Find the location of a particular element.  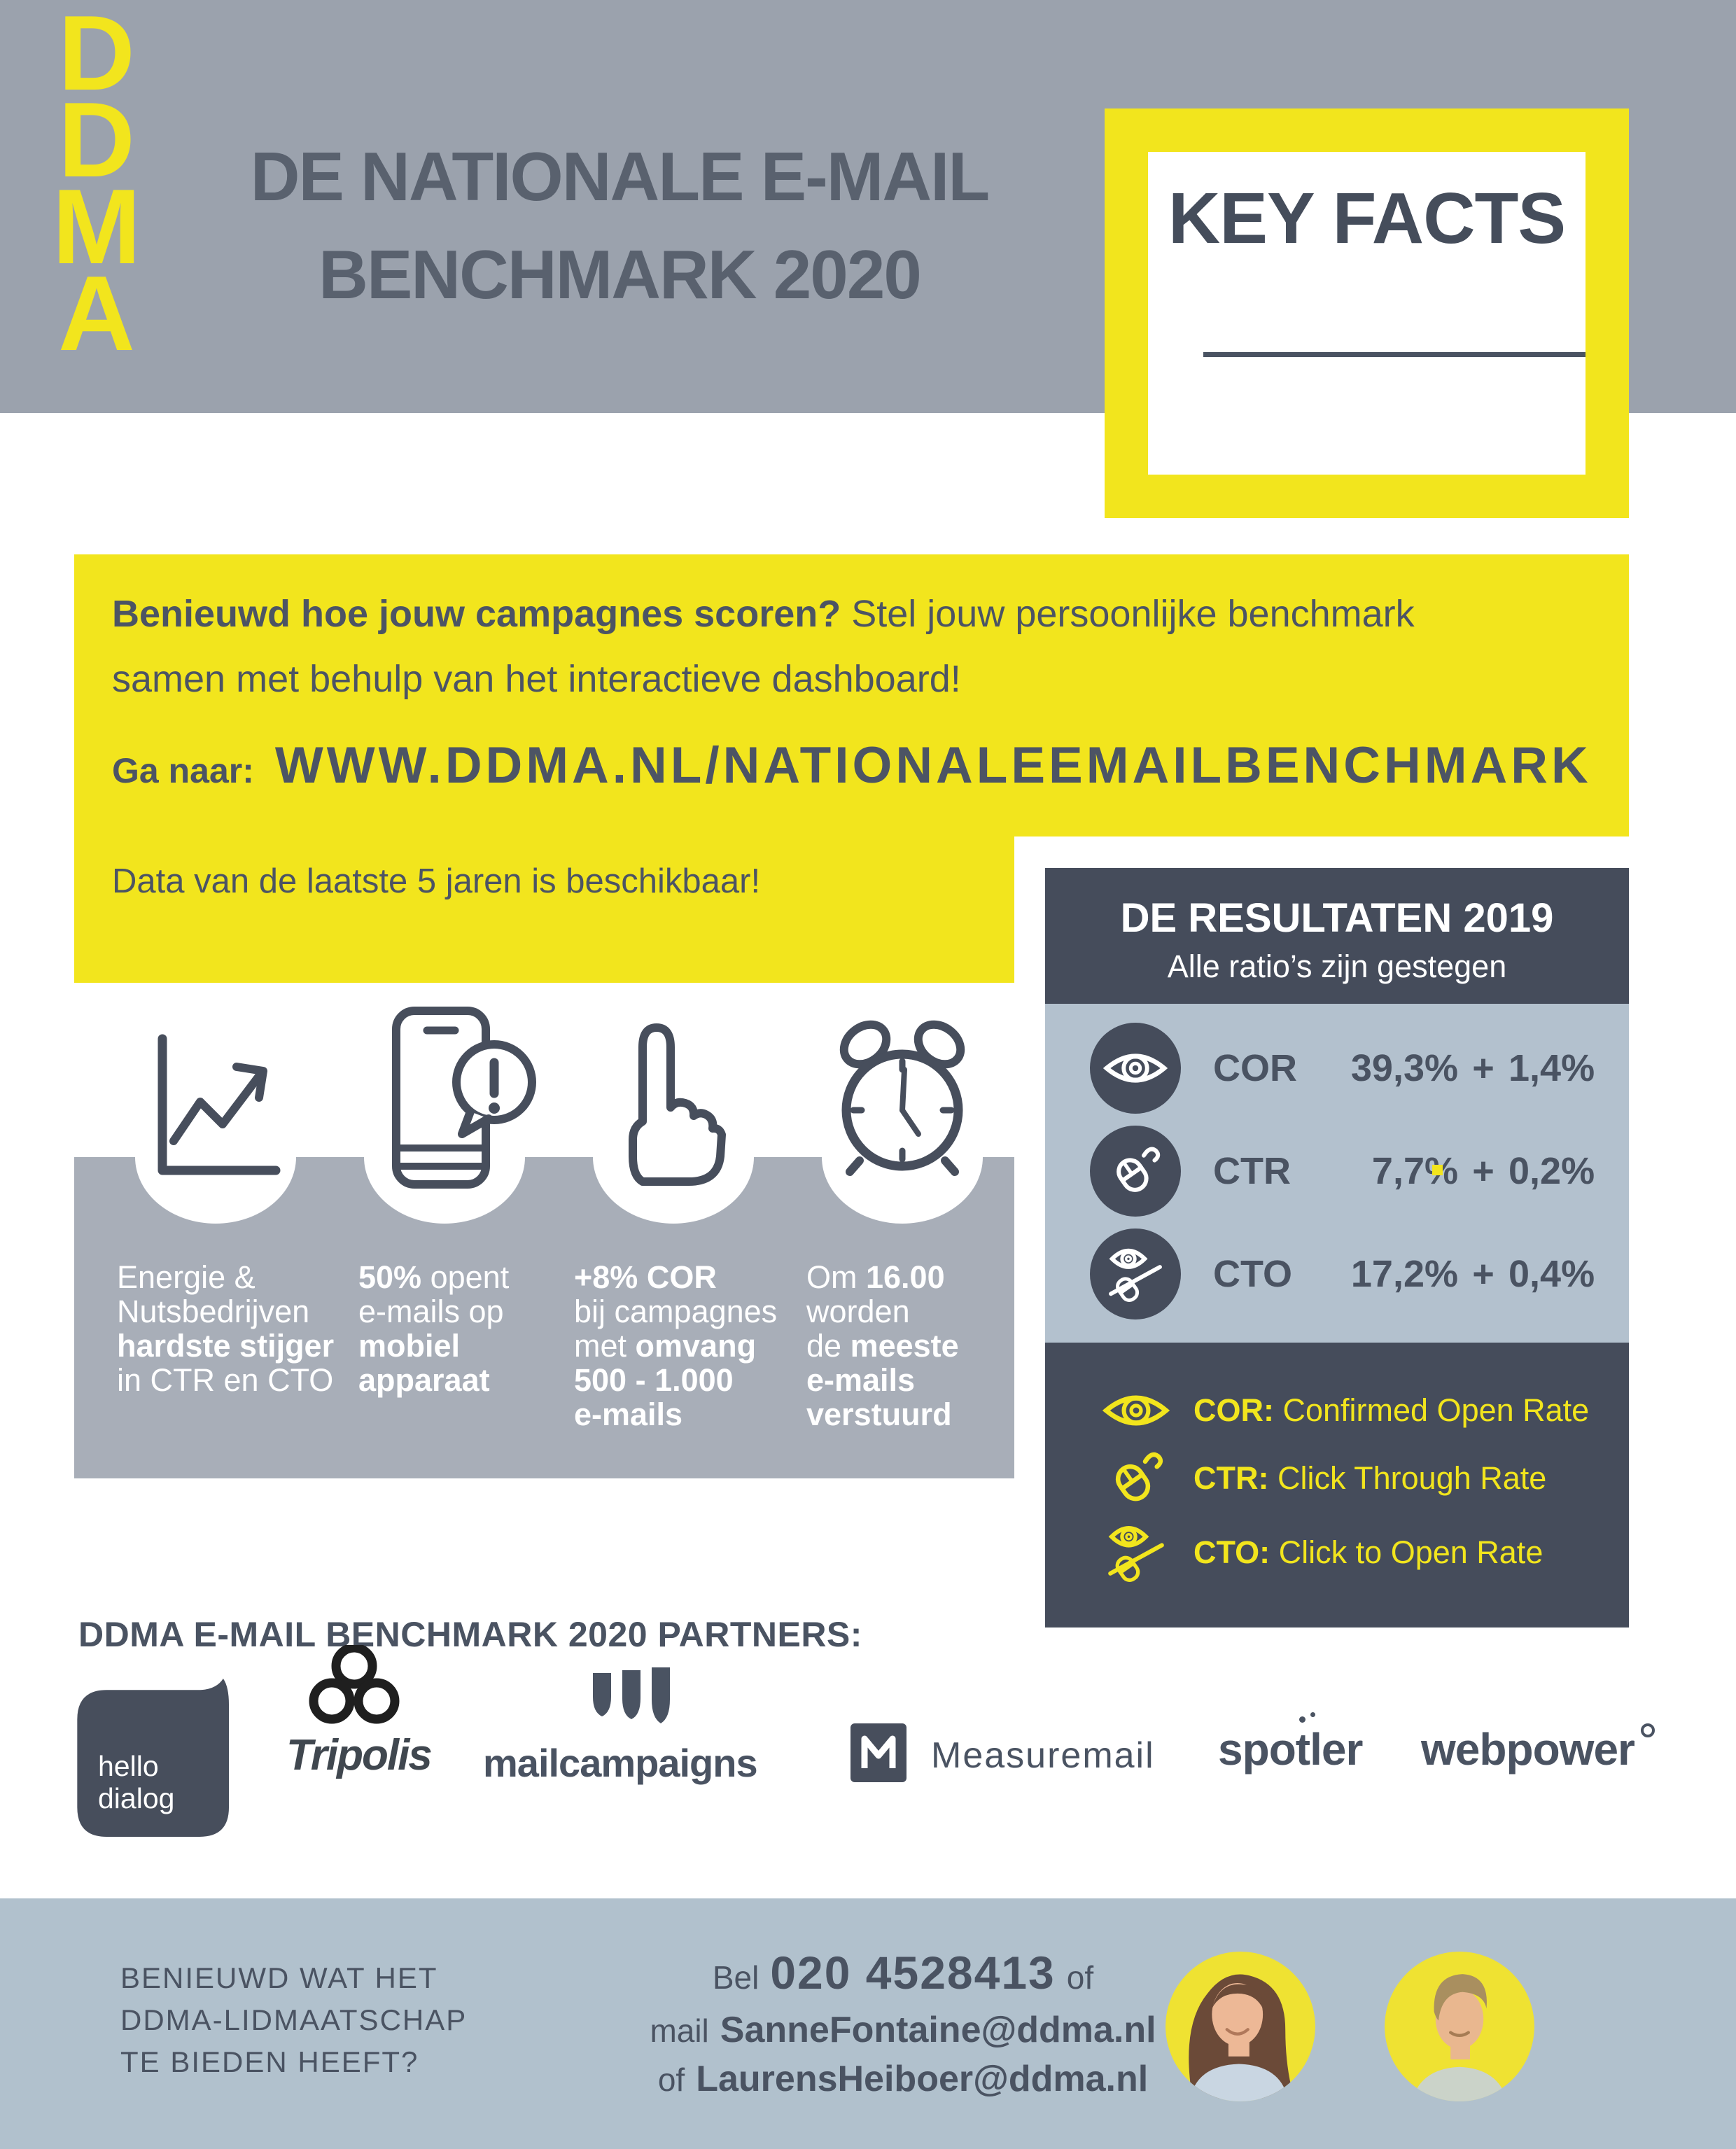

page-title-line1: DE NATIONALE E-MAIL is located at coordinates (620, 176).